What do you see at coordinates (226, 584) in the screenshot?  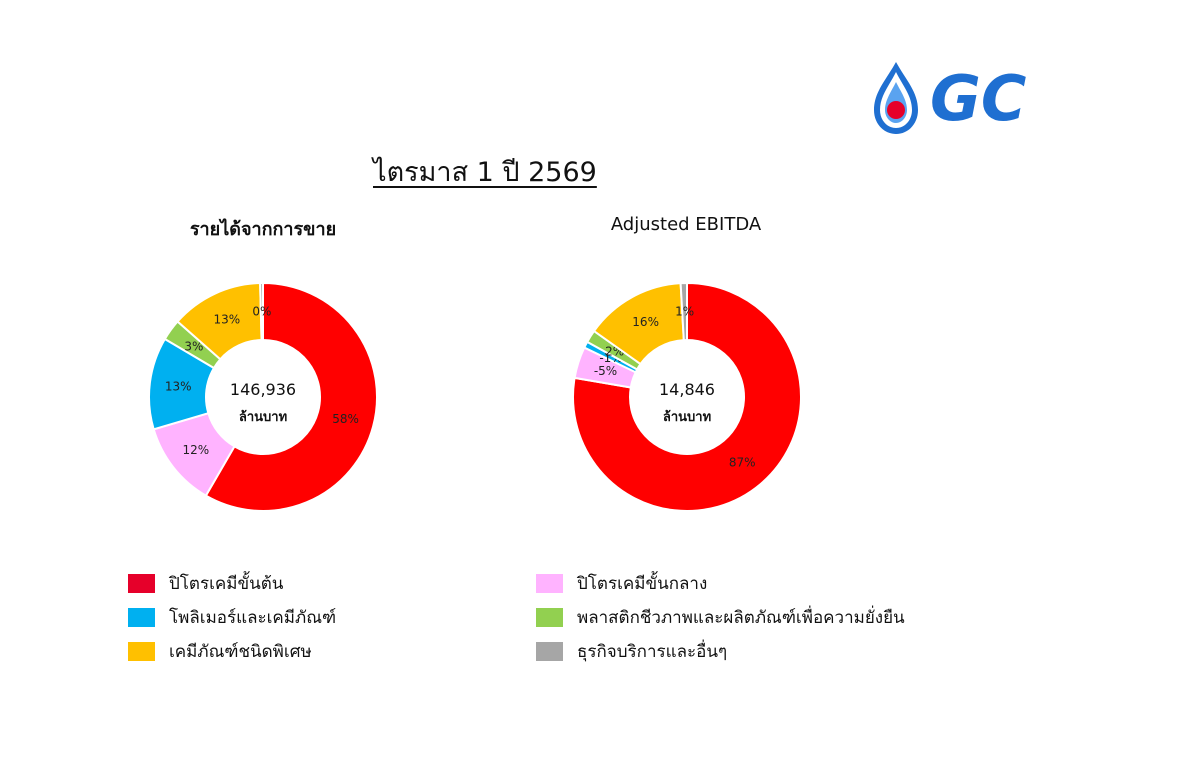 I see `legend-label: ปิโตรเคมีขั้นต้น` at bounding box center [226, 584].